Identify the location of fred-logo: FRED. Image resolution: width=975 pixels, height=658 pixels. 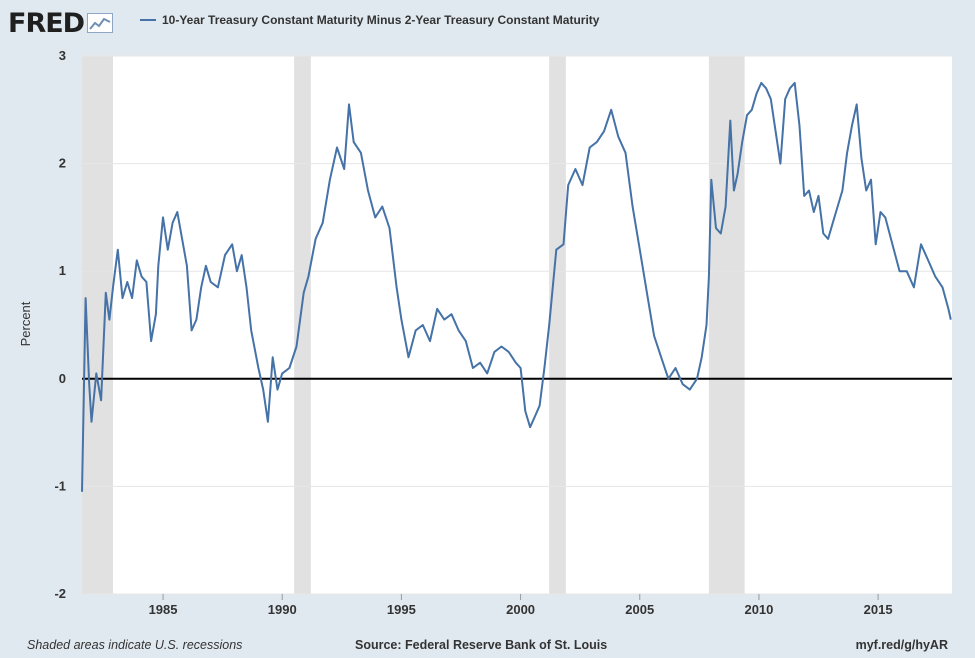
(61, 23).